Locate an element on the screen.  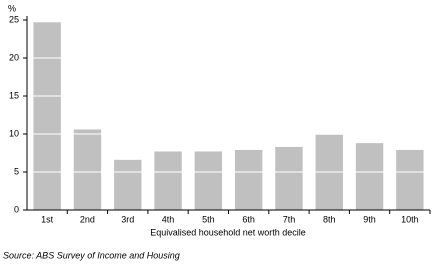
y-tick-label: 20 is located at coordinates (14, 57).